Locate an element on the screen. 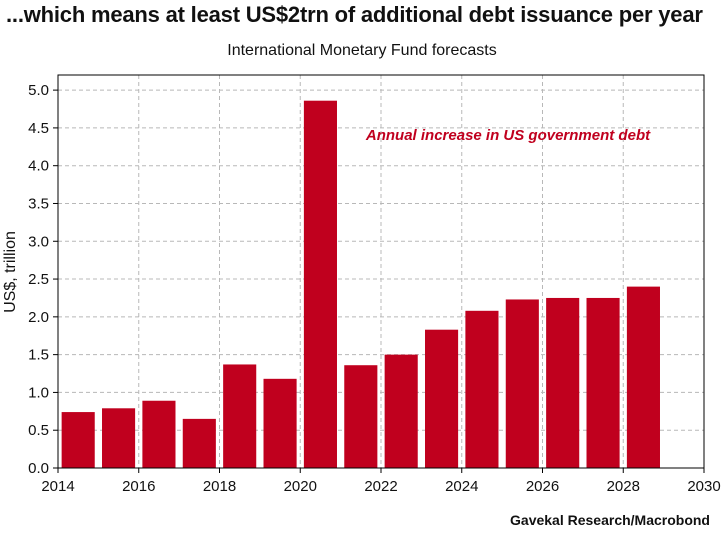  chart-subtitle: International Monetary Fund forecasts is located at coordinates (362, 50).